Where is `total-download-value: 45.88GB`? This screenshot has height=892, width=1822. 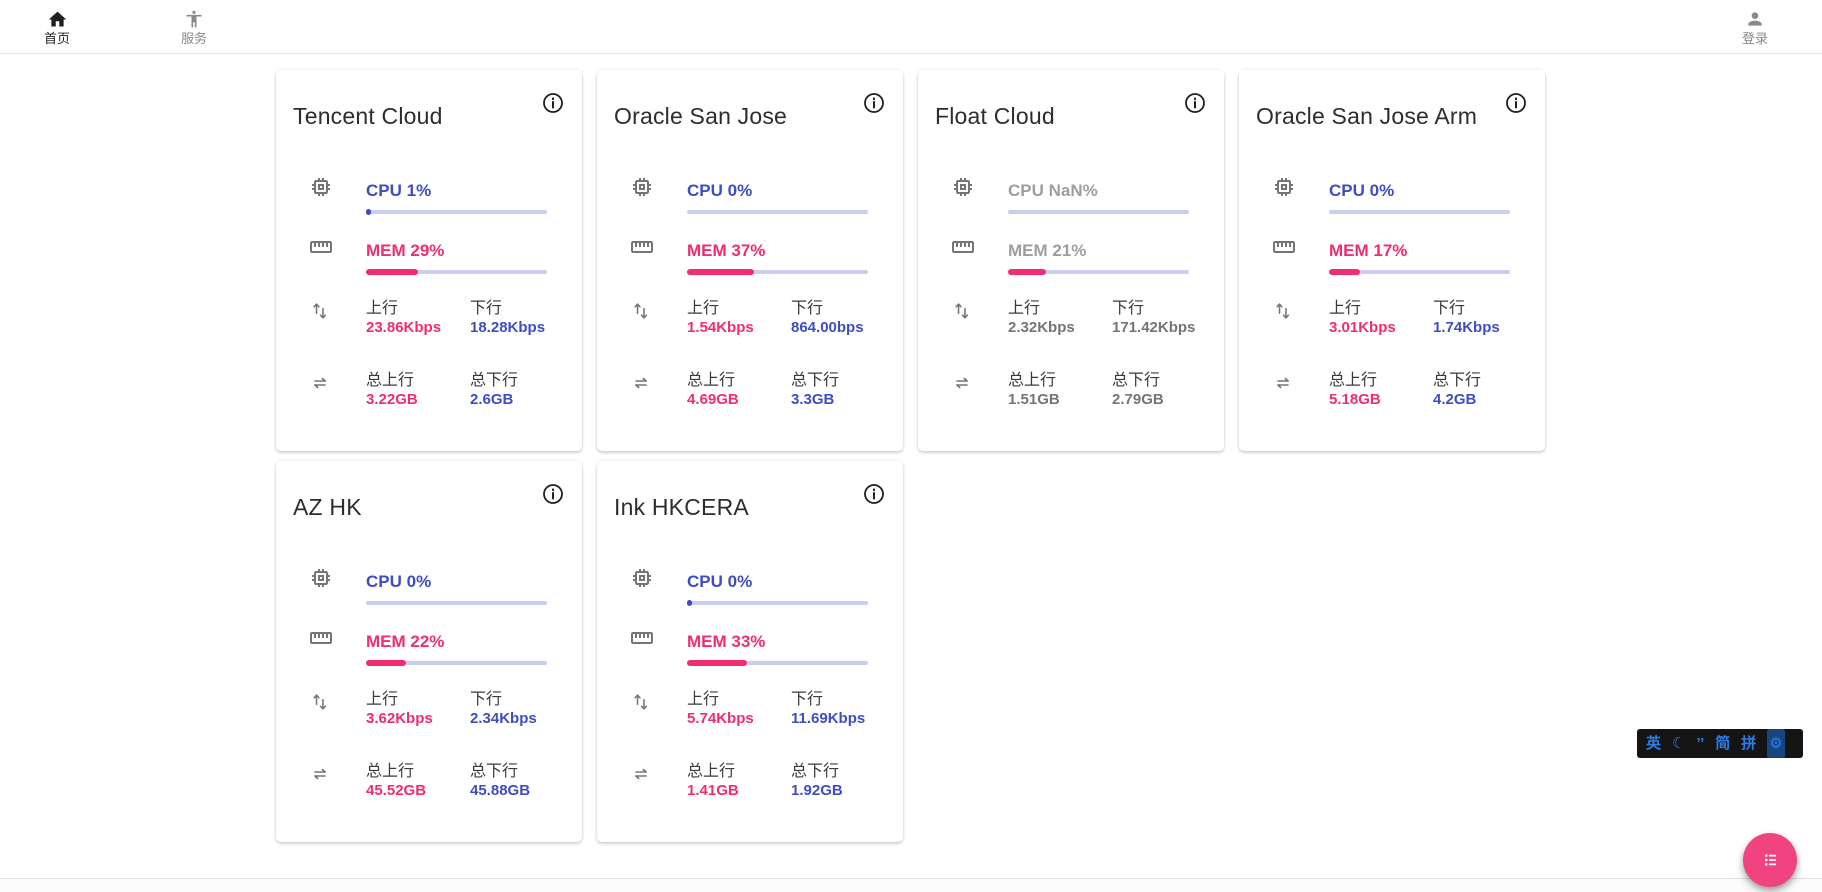 total-download-value: 45.88GB is located at coordinates (500, 790).